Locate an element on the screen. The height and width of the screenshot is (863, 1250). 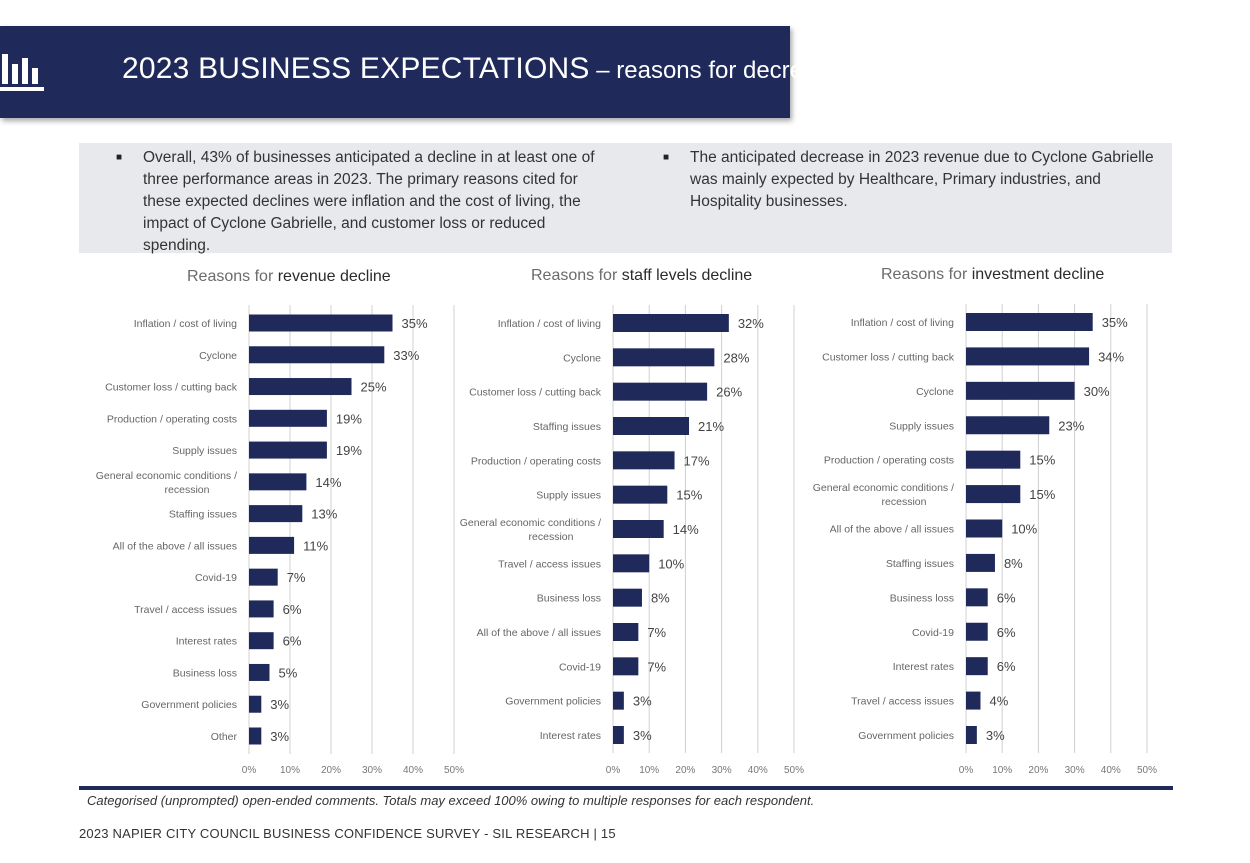
data-label: 23% is located at coordinates (1071, 425).